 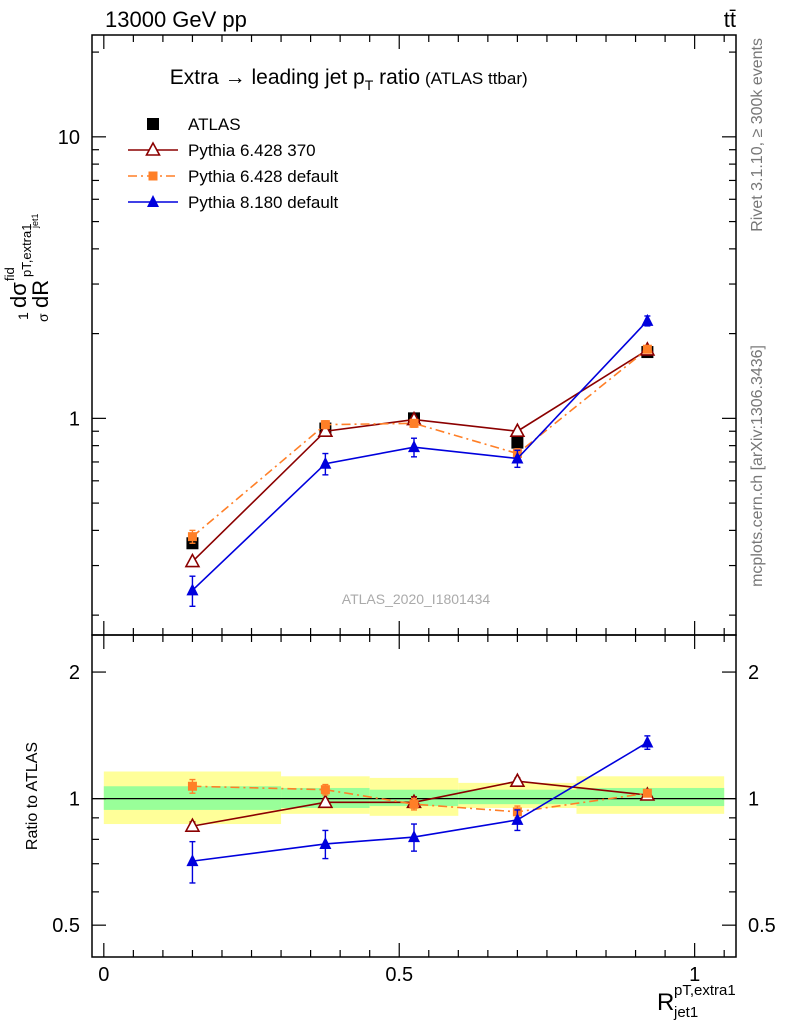 I want to click on main-pythia-6-428-370-series, so click(x=420, y=454).